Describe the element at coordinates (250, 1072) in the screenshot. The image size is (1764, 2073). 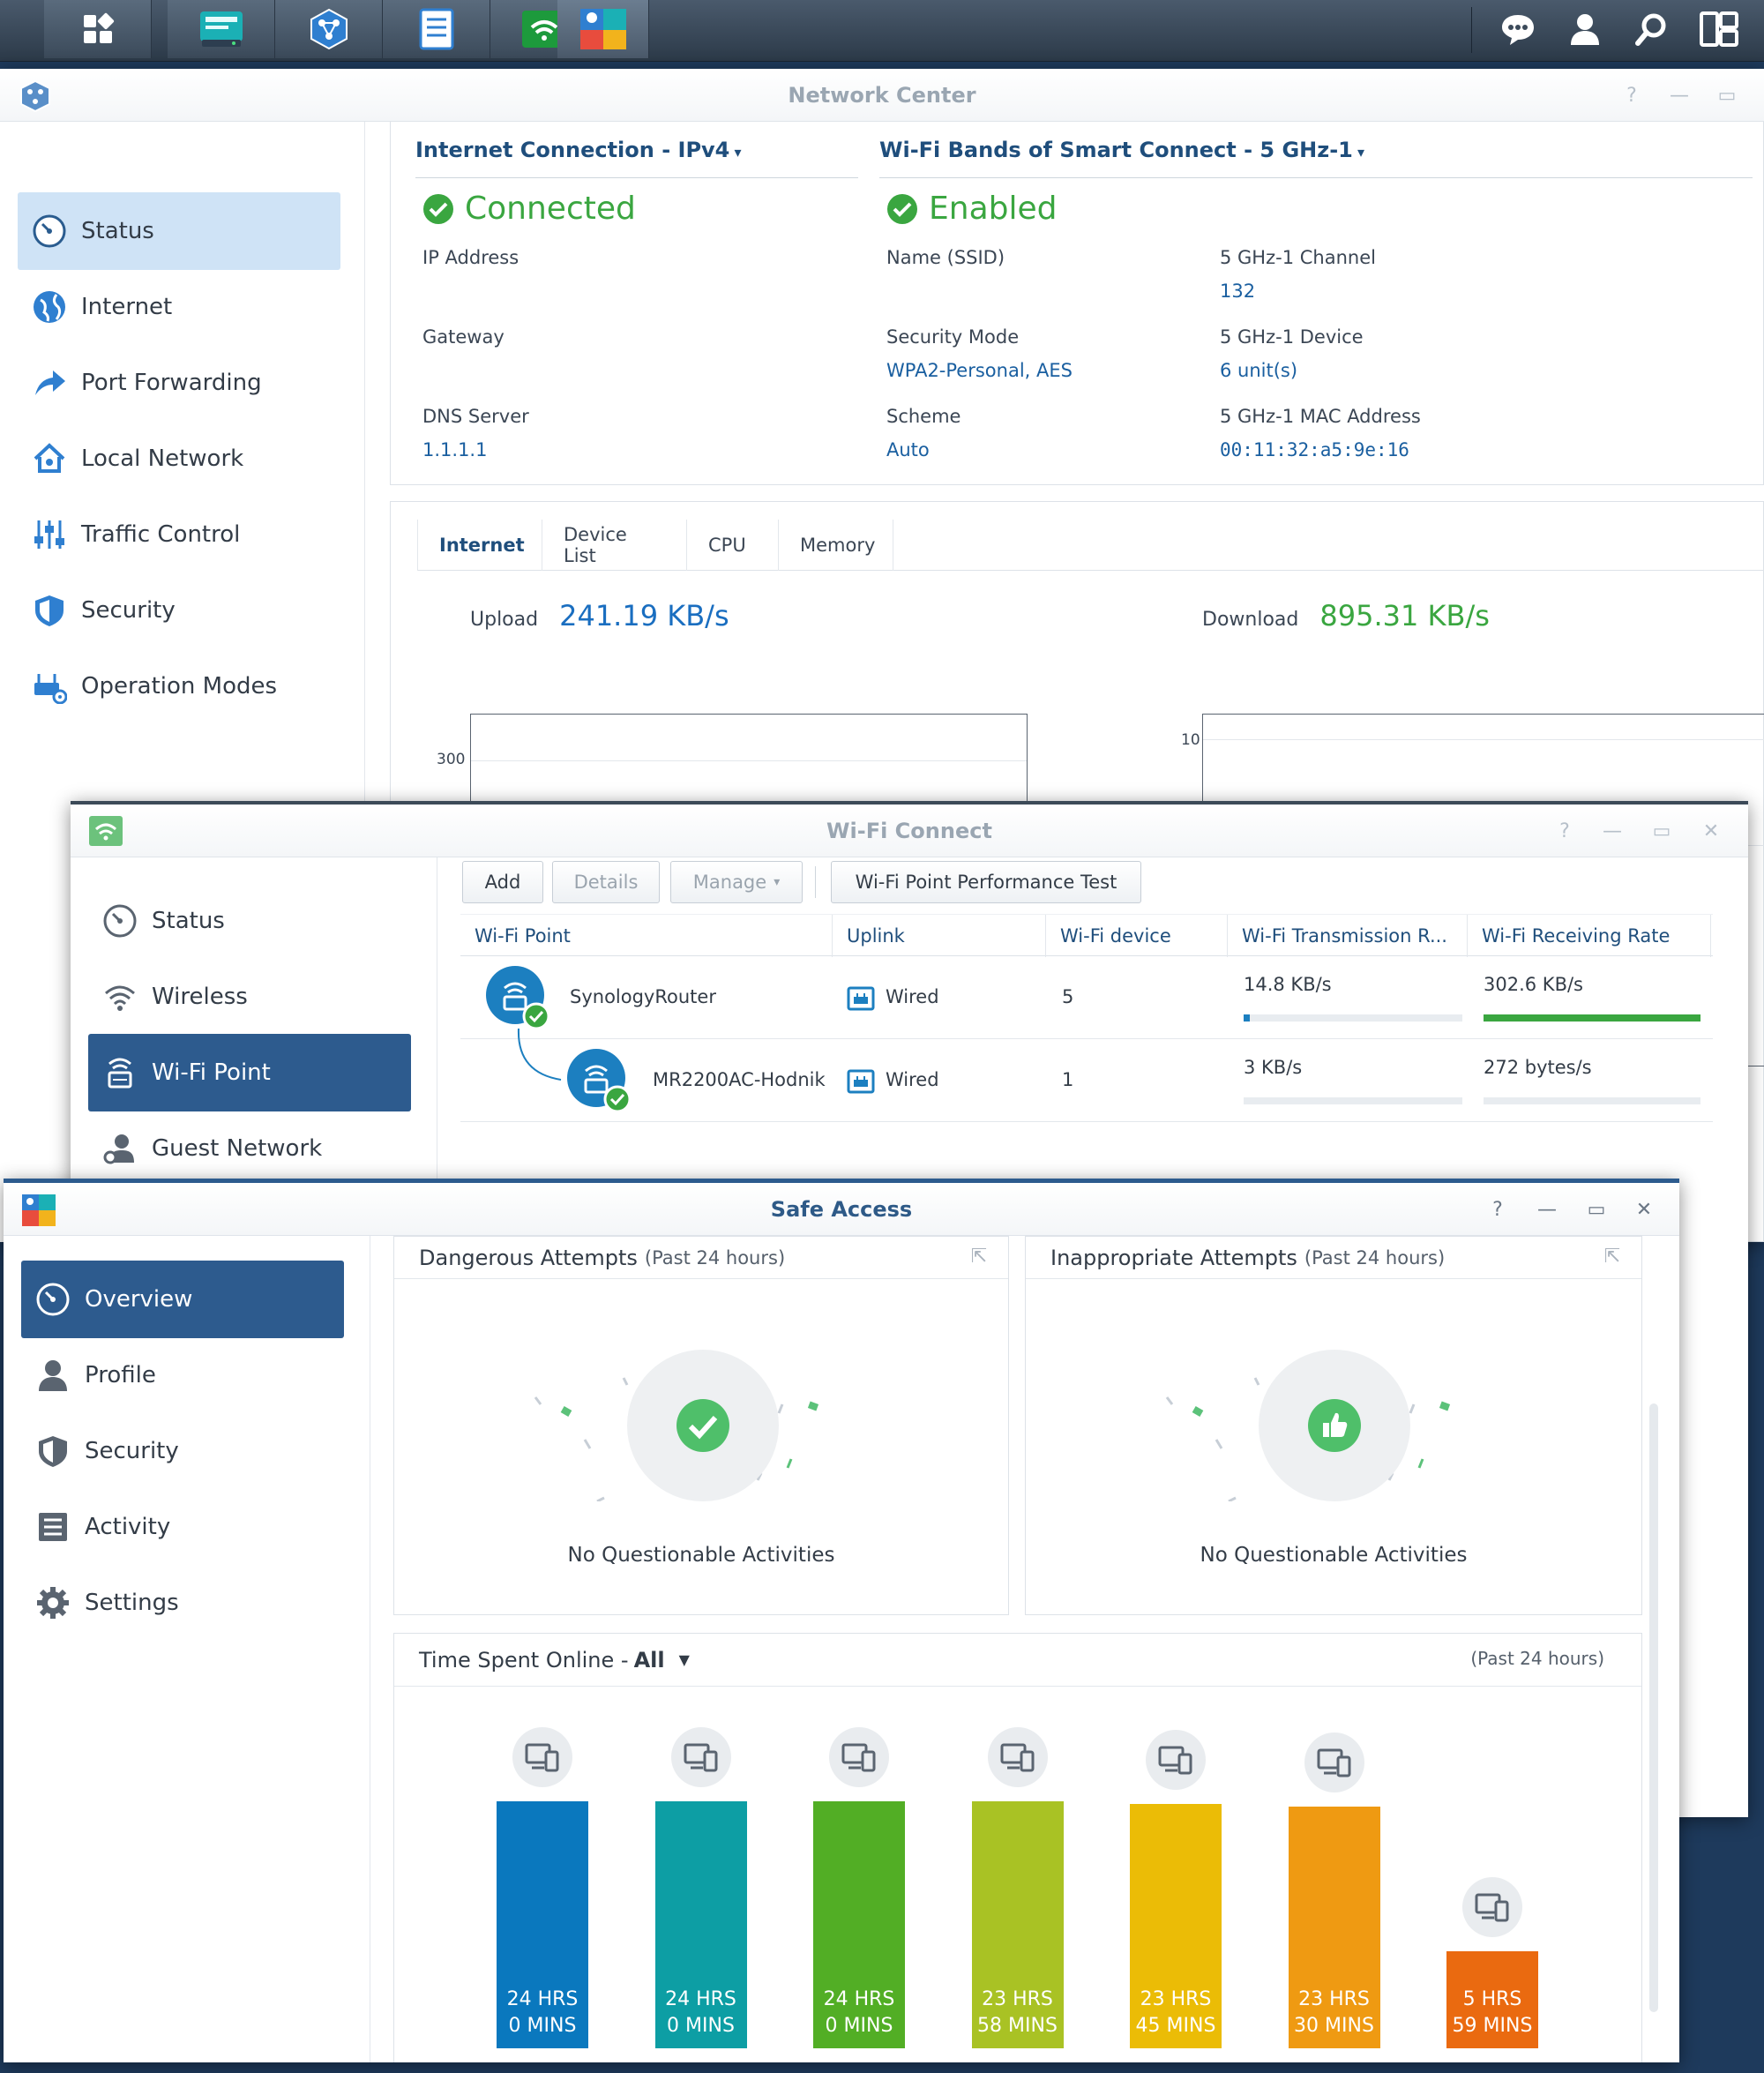
I see `sidebar-item-wifi-point: Wi-Fi Point` at that location.